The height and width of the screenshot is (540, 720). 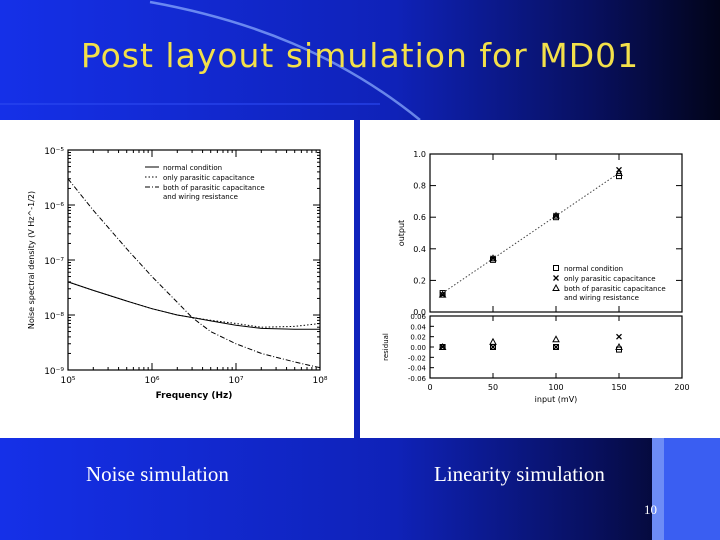 What do you see at coordinates (419, 217) in the screenshot?
I see `y-tick-label: 0.6` at bounding box center [419, 217].